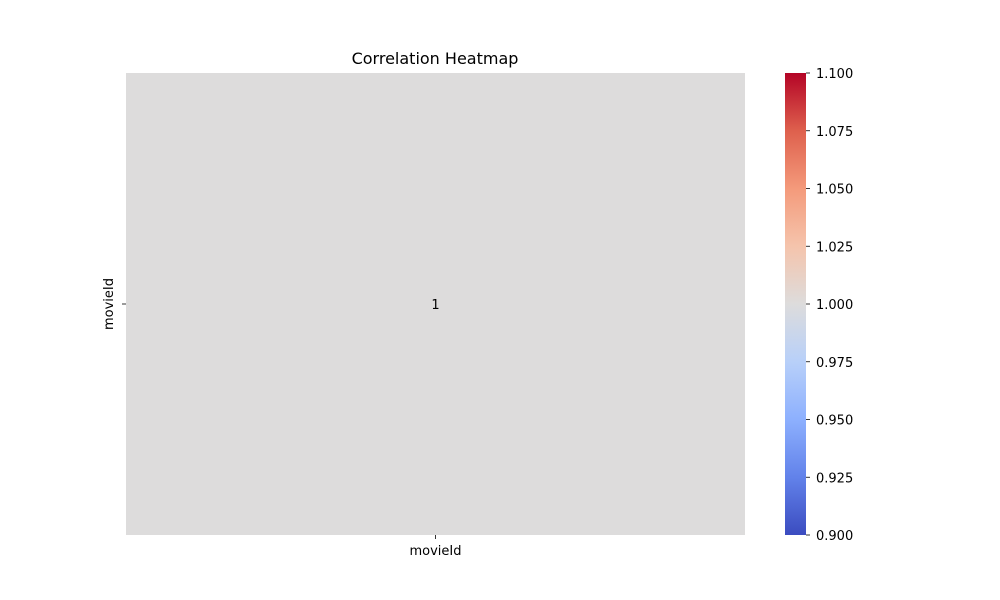 The width and height of the screenshot is (1000, 600). I want to click on colorbar-tick-label: 0.900, so click(834, 536).